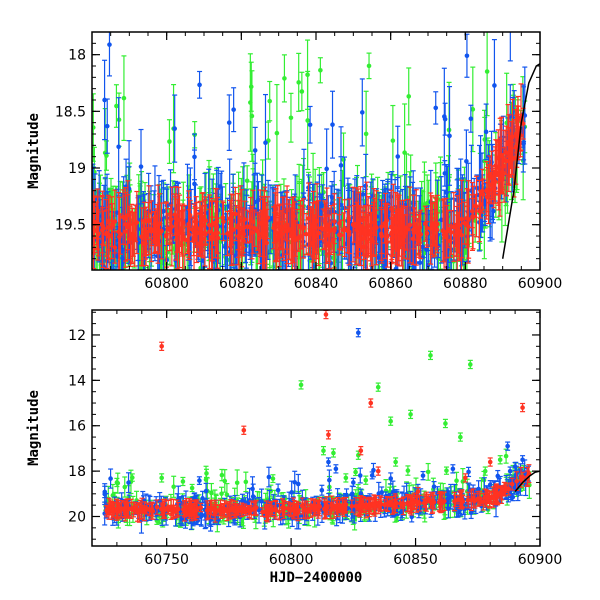 Image resolution: width=600 pixels, height=600 pixels. What do you see at coordinates (77, 381) in the screenshot?
I see `bottom-y-tick-label: 14` at bounding box center [77, 381].